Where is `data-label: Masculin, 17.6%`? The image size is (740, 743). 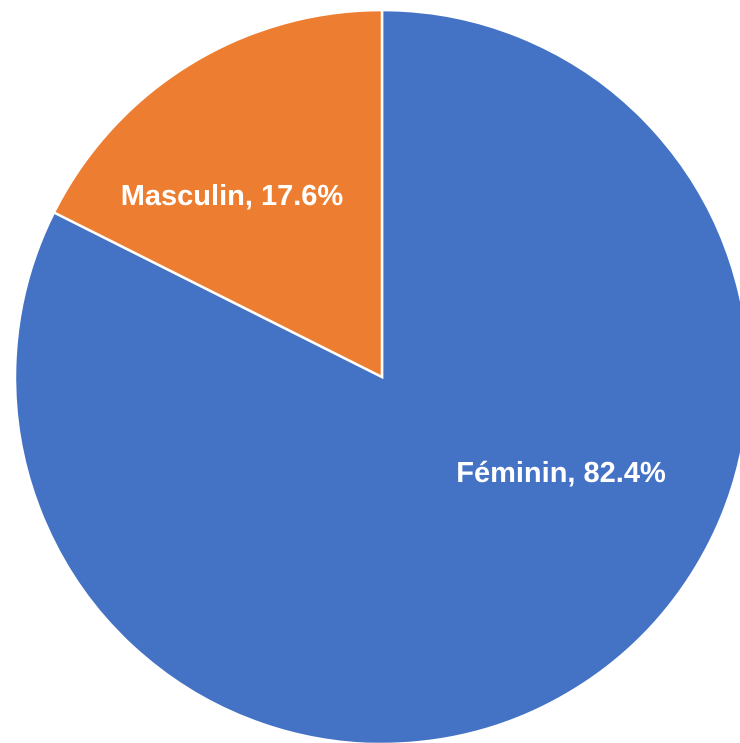
data-label: Masculin, 17.6% is located at coordinates (232, 196).